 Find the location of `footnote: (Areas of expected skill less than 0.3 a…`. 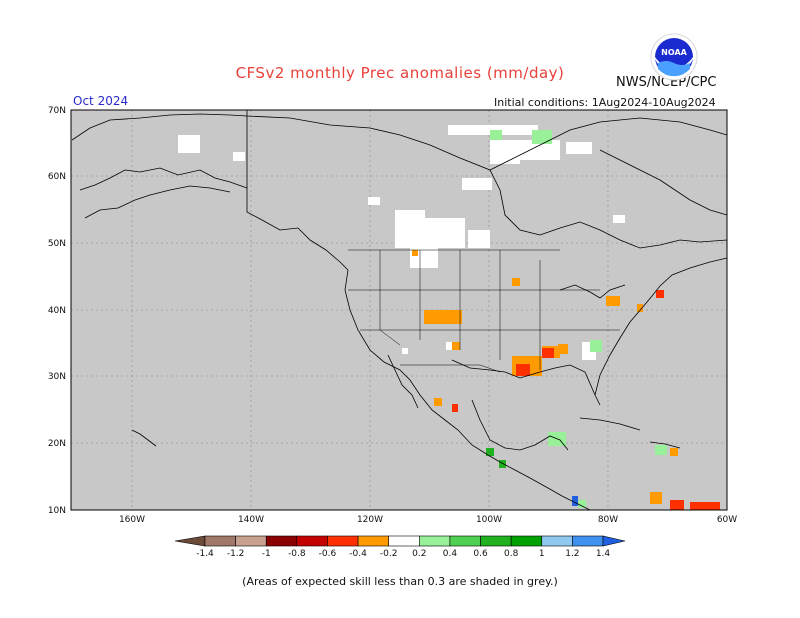

footnote: (Areas of expected skill less than 0.3 a… is located at coordinates (400, 581).